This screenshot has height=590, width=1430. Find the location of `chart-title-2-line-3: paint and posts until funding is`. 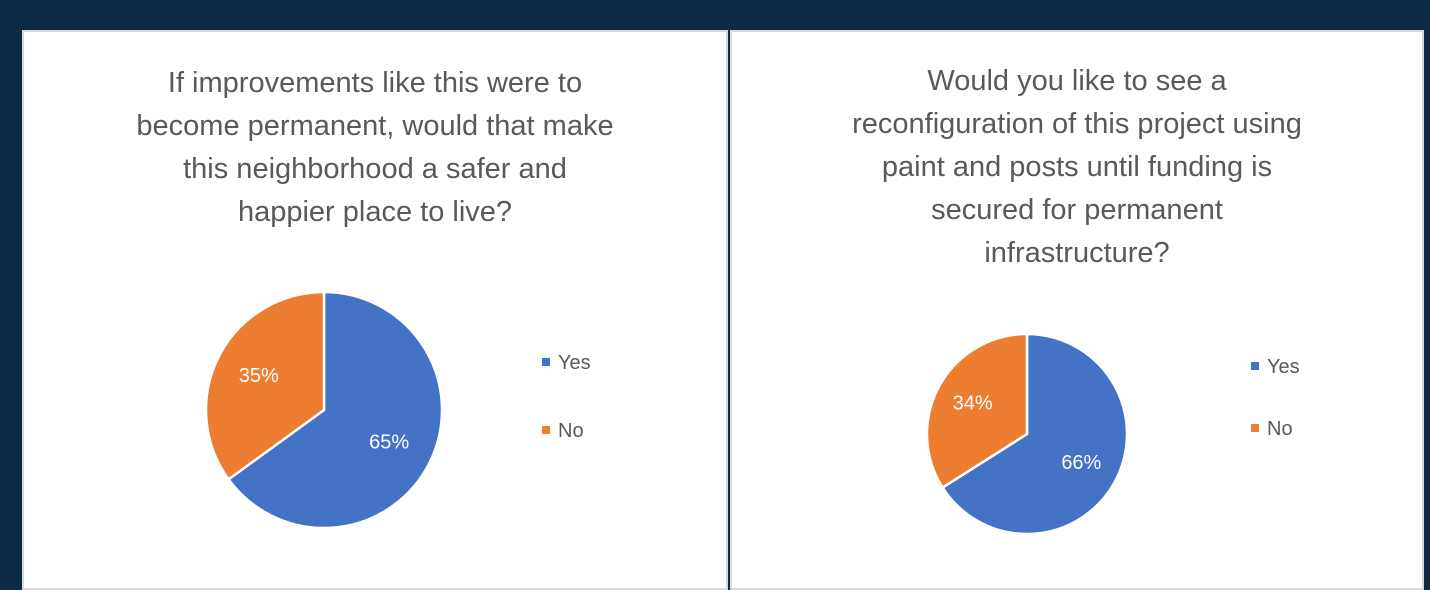

chart-title-2-line-3: paint and posts until funding is is located at coordinates (1077, 167).